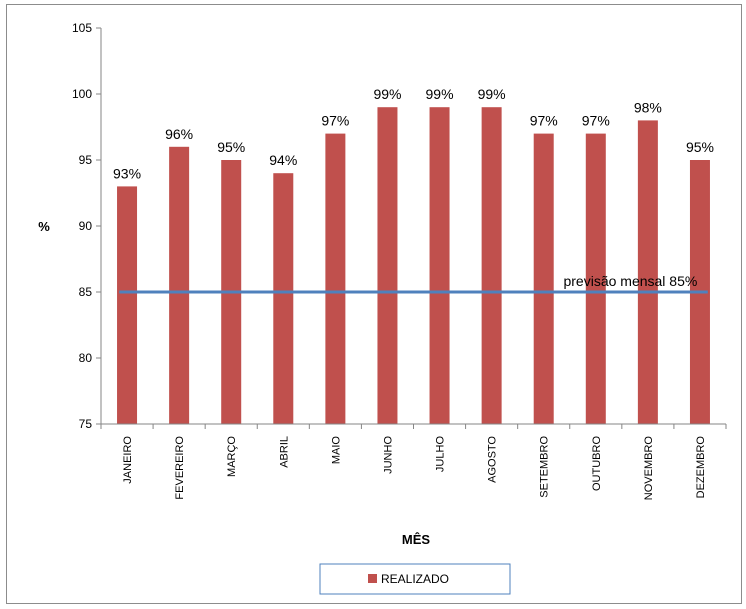 The image size is (746, 609). Describe the element at coordinates (284, 452) in the screenshot. I see `category-label: ABRIL` at that location.